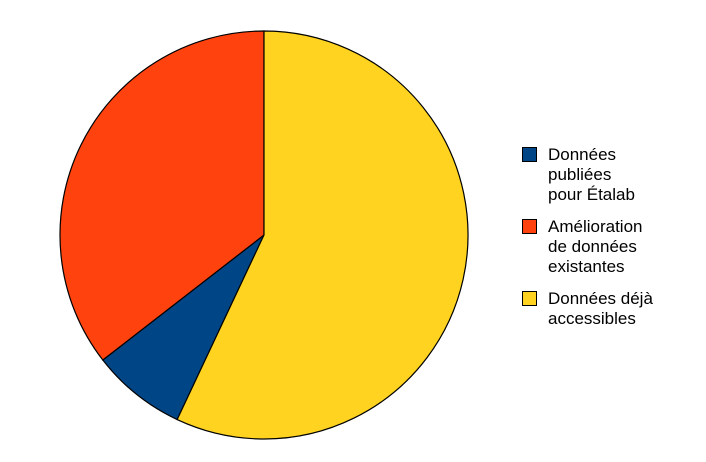 Image resolution: width=706 pixels, height=462 pixels. Describe the element at coordinates (183, 327) in the screenshot. I see `pie-slice` at that location.